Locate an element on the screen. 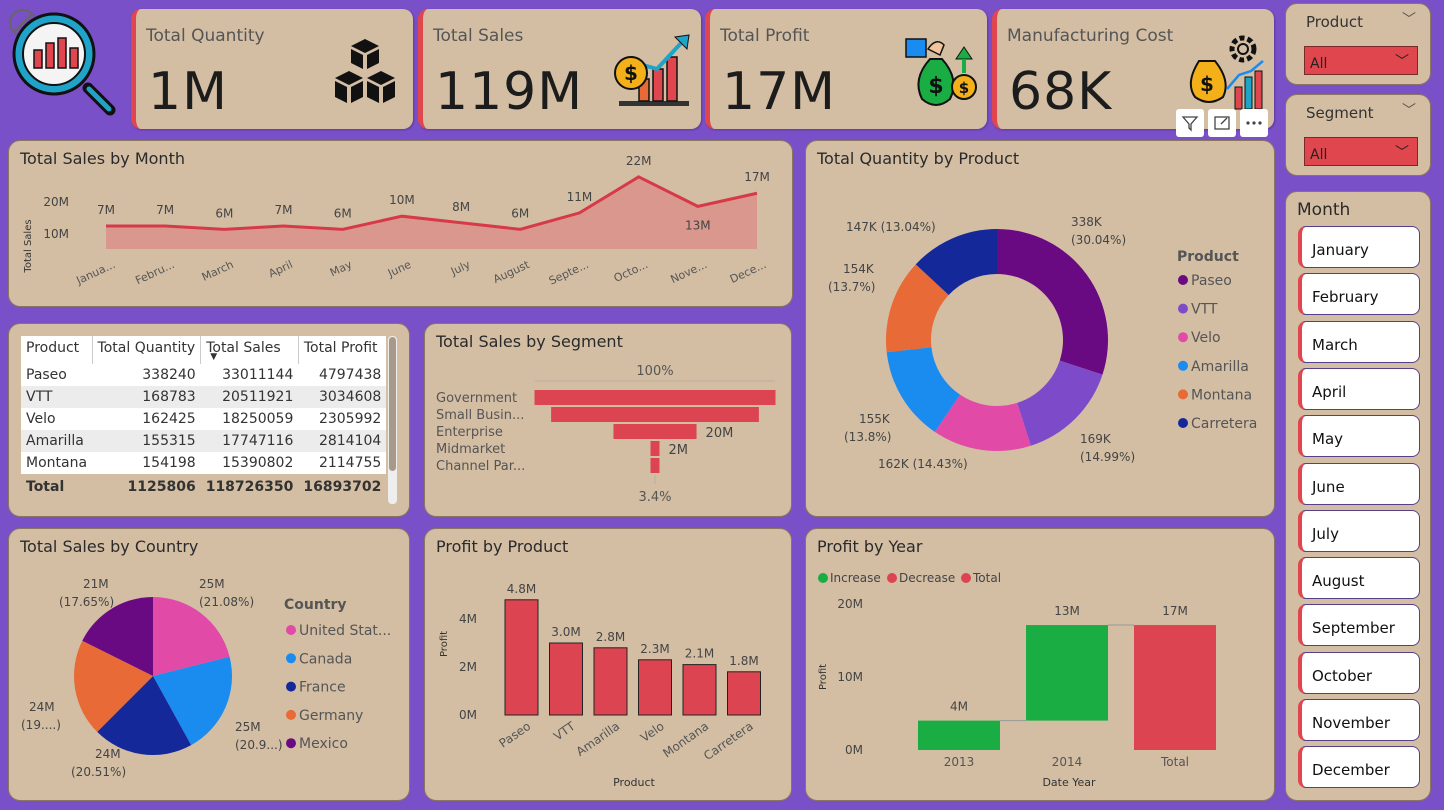 This screenshot has height=810, width=1444. month-item-december: December is located at coordinates (1359, 767).